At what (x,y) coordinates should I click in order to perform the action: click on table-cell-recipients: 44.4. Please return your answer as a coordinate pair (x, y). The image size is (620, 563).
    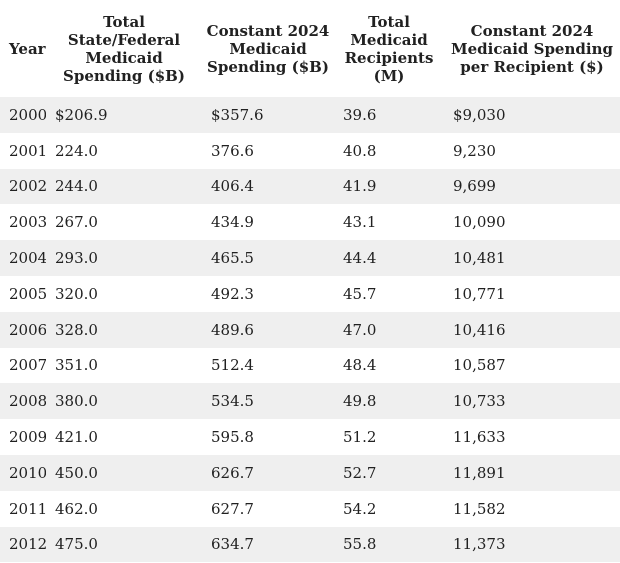
    Looking at the image, I should click on (360, 258).